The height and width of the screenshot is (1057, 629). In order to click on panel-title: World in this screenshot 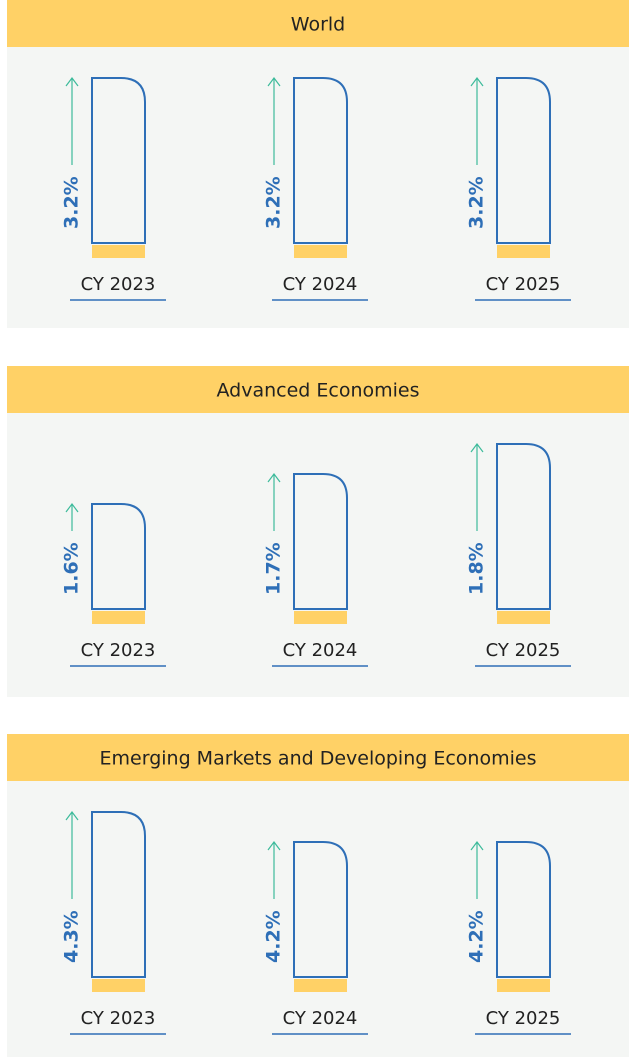, I will do `click(318, 25)`.